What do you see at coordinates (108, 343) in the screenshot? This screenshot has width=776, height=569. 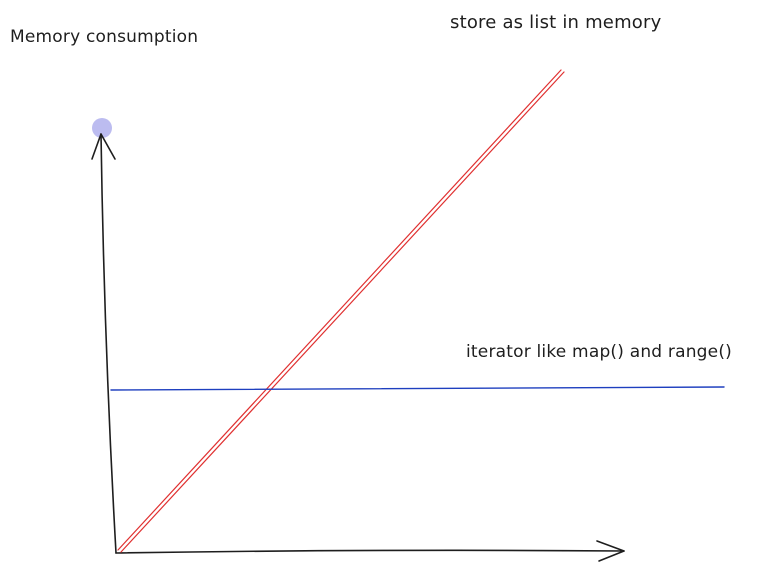 I see `y-axis-line` at bounding box center [108, 343].